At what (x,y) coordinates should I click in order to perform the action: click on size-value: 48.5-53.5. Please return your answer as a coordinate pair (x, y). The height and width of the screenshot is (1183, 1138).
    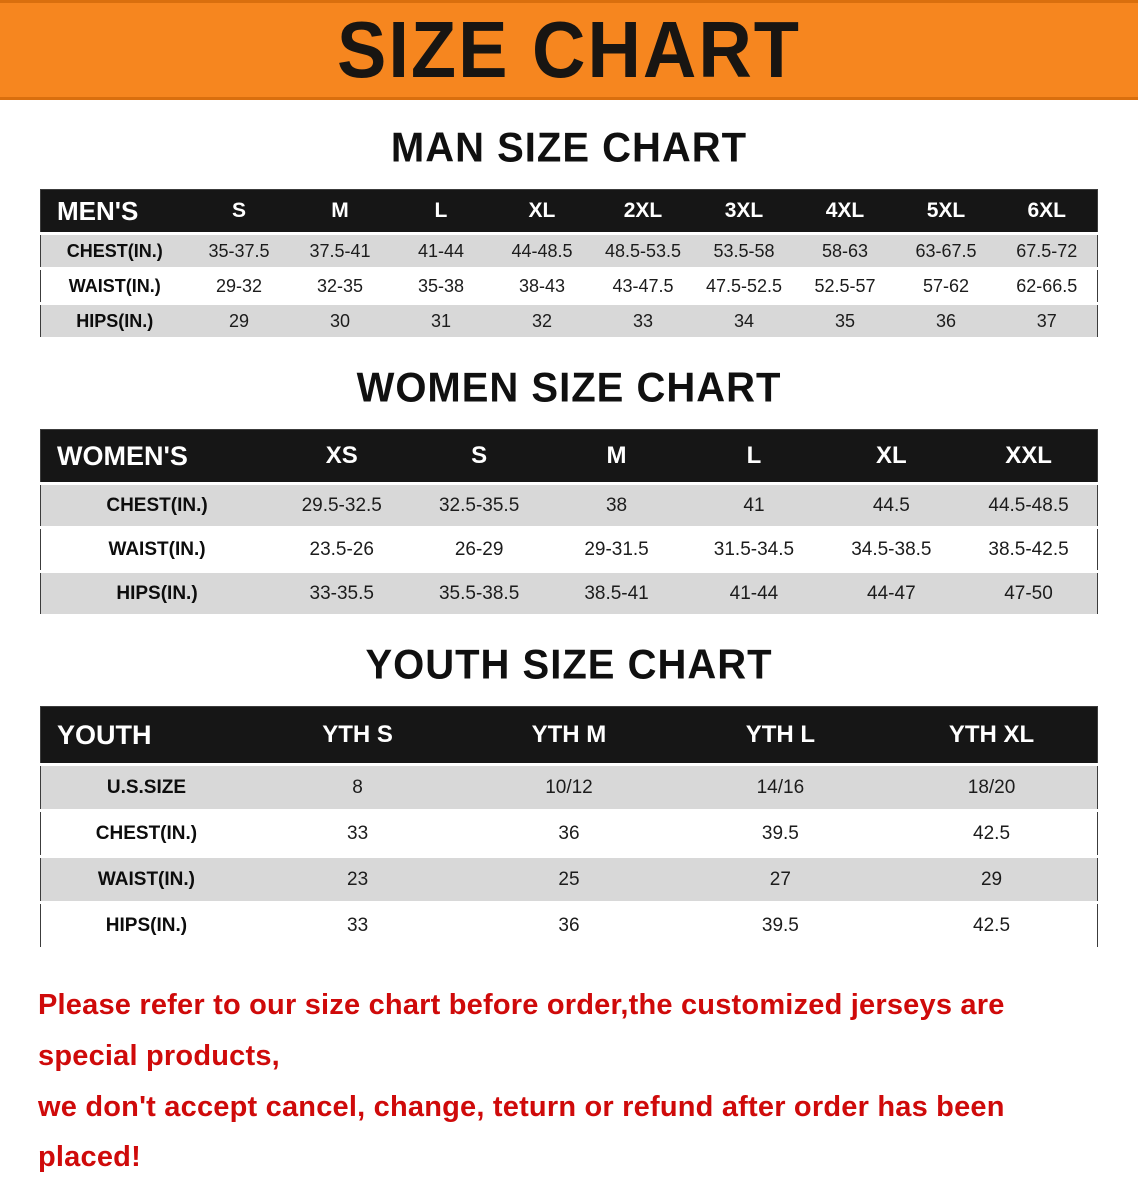
    Looking at the image, I should click on (643, 251).